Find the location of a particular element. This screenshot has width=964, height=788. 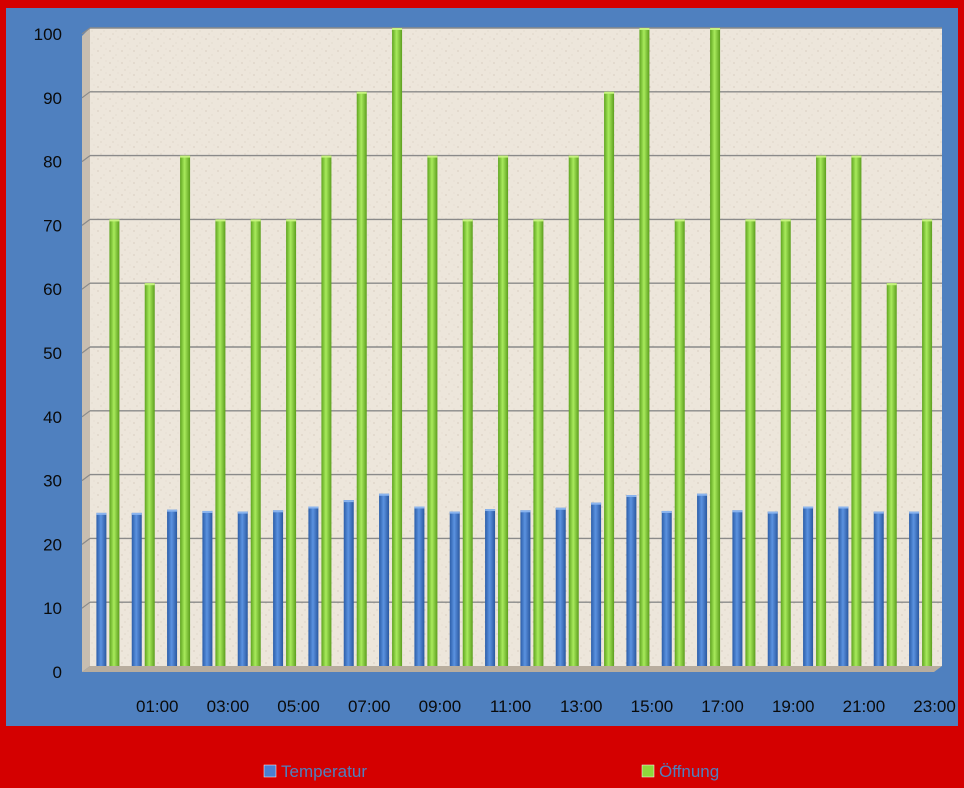

x-tick-label: 17:00 is located at coordinates (722, 706).